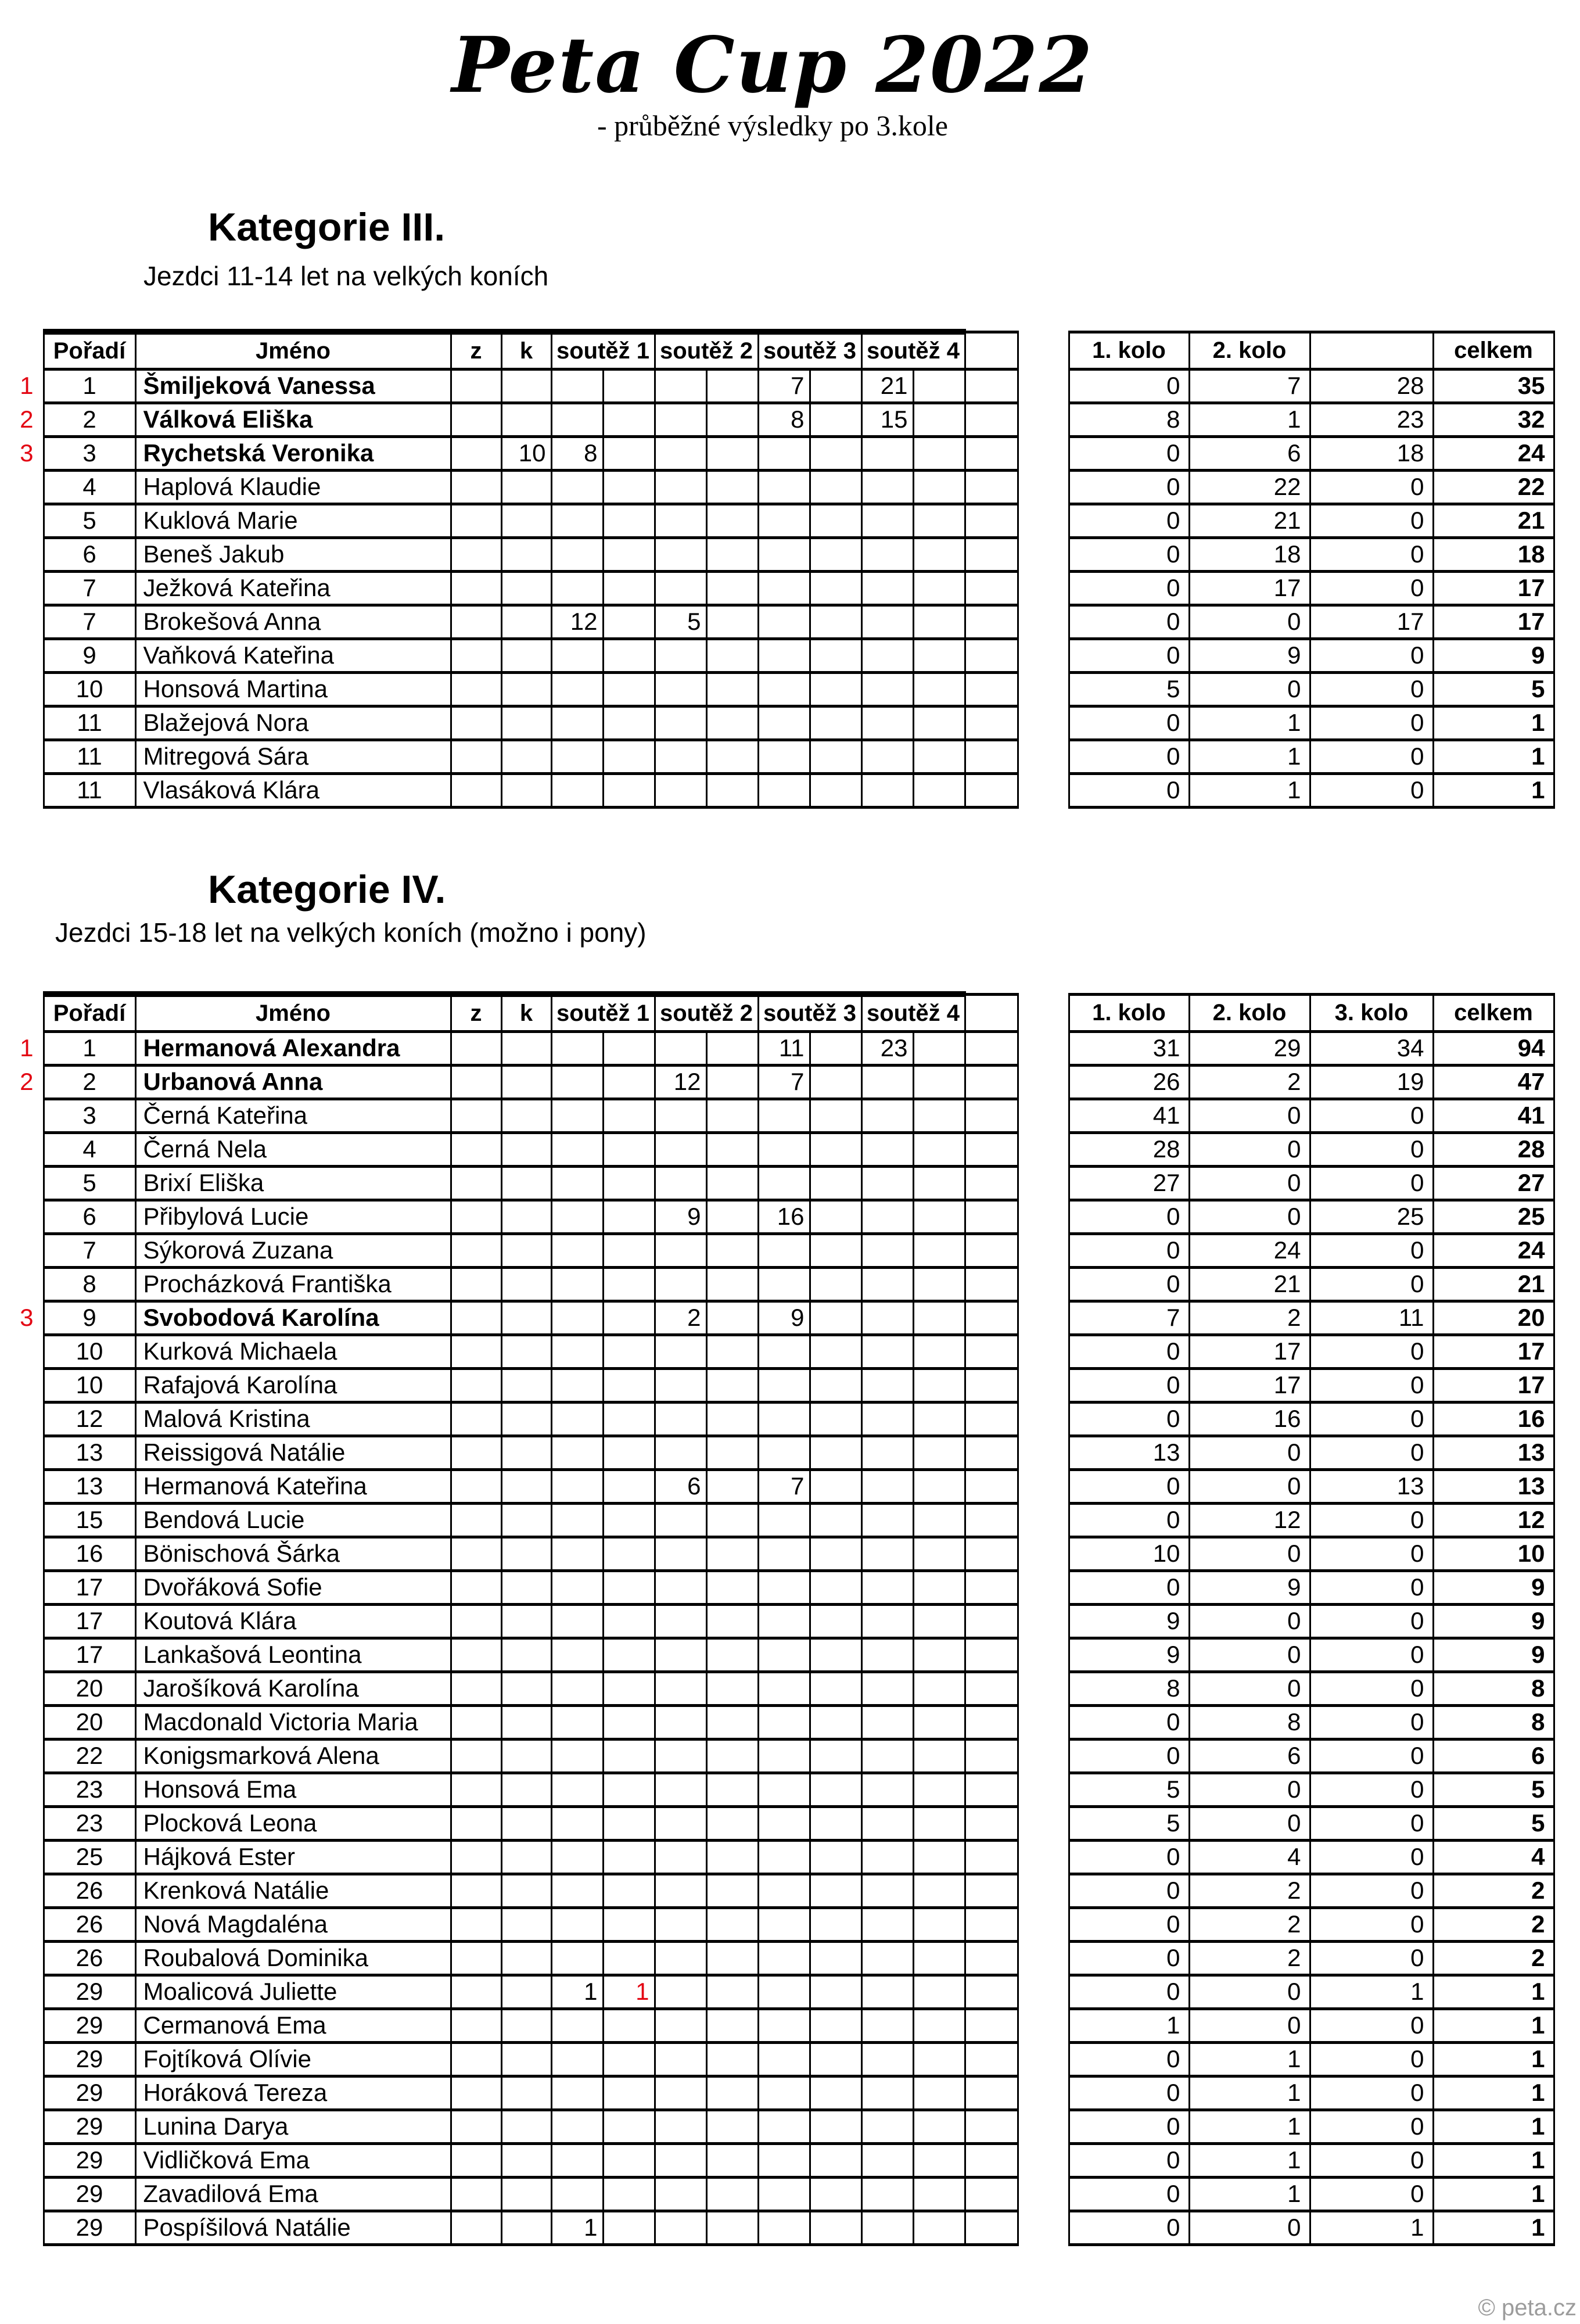 The image size is (1580, 2324). Describe the element at coordinates (1371, 386) in the screenshot. I see `kolo3-cell: 28` at that location.